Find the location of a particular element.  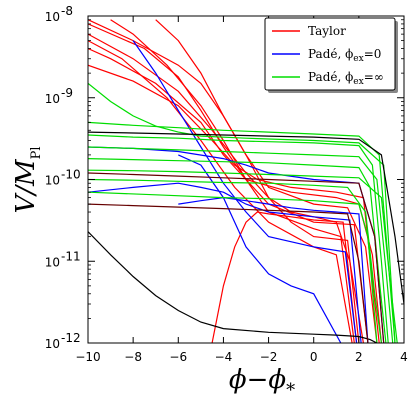

x-tick-label: −8 is located at coordinates (133, 357).